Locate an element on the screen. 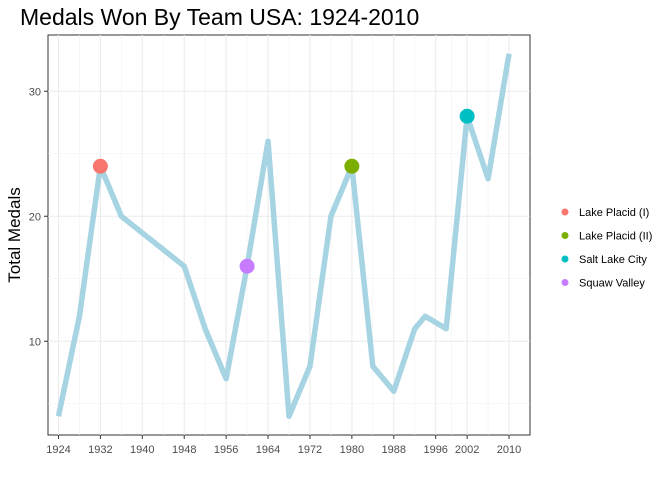 This screenshot has height=480, width=672. y-axis-title: Total Medals is located at coordinates (14, 234).